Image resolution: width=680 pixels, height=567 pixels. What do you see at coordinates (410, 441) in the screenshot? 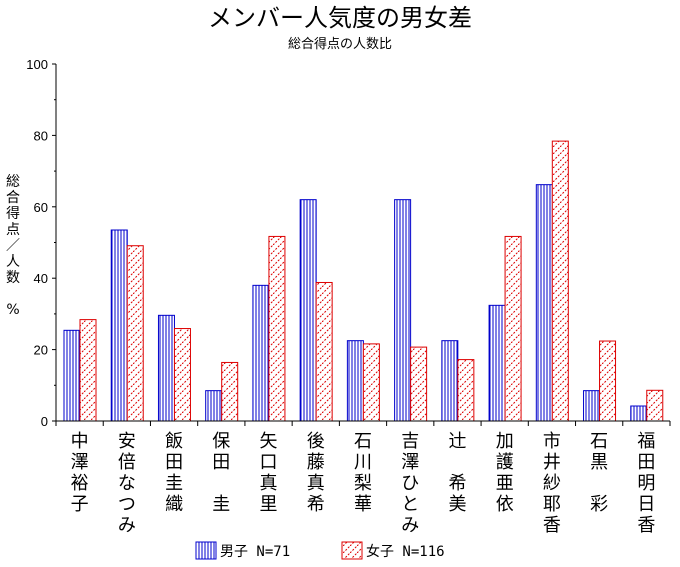
I see `x-category-char: 吉` at bounding box center [410, 441].